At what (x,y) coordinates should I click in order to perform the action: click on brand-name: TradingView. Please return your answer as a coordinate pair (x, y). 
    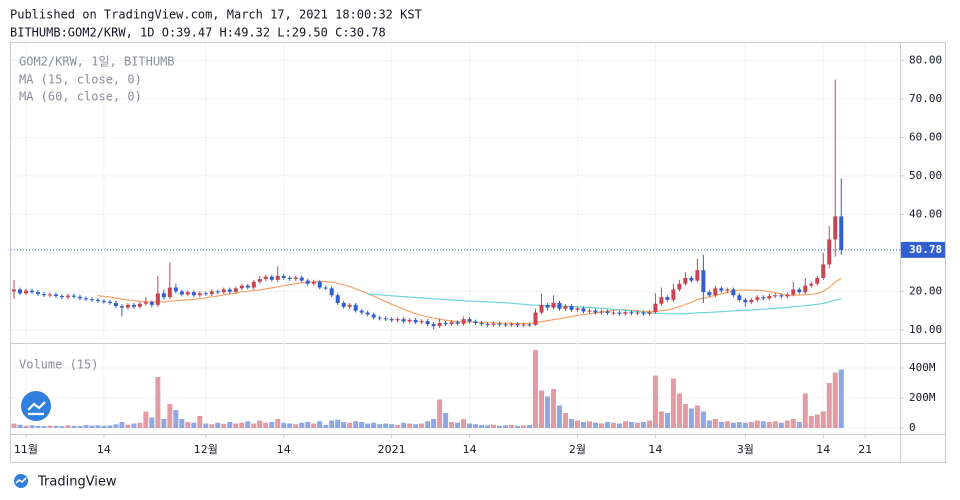
    Looking at the image, I should click on (77, 482).